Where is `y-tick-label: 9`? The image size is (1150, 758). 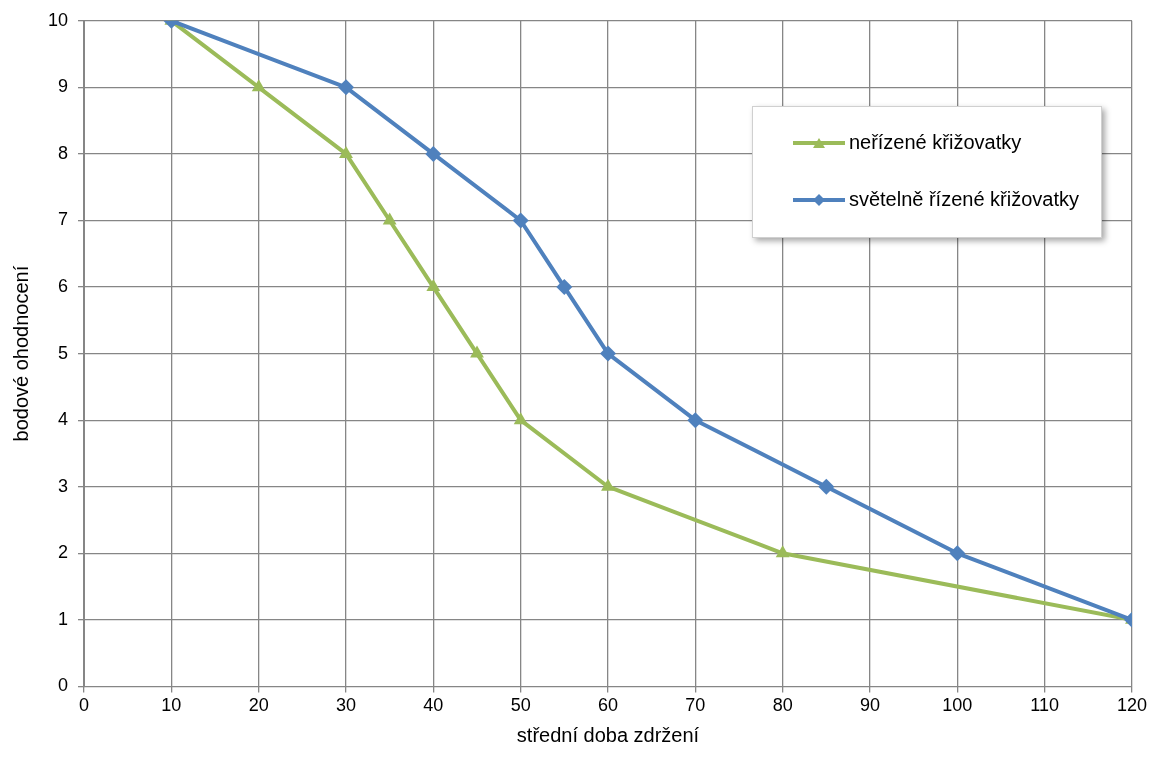
y-tick-label: 9 is located at coordinates (63, 86).